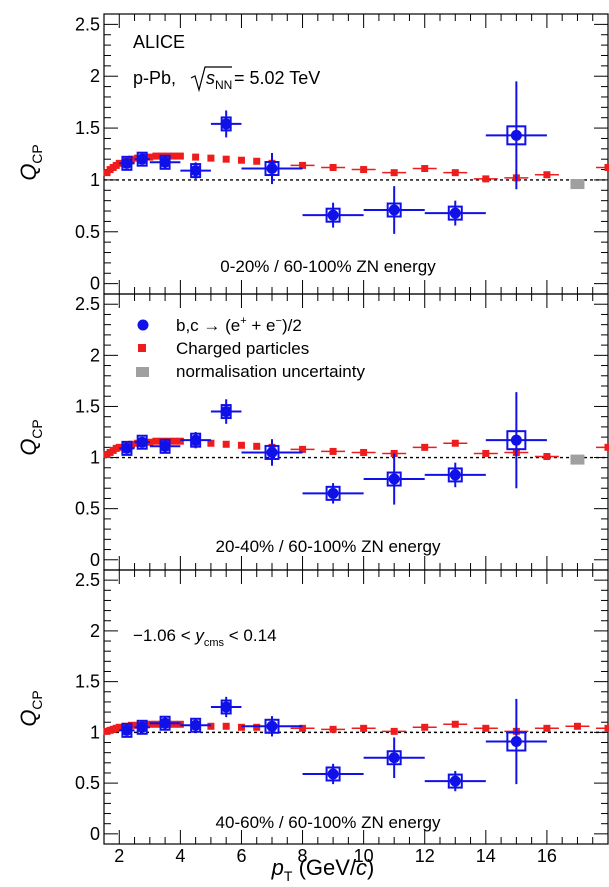 Image resolution: width=609 pixels, height=887 pixels. What do you see at coordinates (37, 699) in the screenshot?
I see `svg-text: CP` at bounding box center [37, 699].